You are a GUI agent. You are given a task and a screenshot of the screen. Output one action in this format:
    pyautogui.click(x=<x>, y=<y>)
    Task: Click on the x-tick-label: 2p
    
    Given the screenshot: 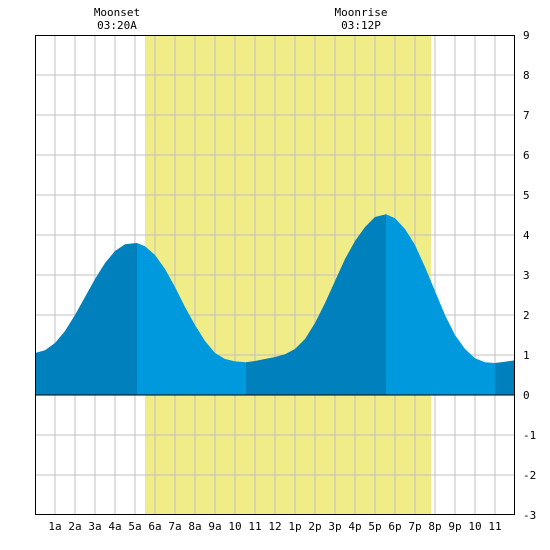 What is the action you would take?
    pyautogui.click(x=314, y=526)
    